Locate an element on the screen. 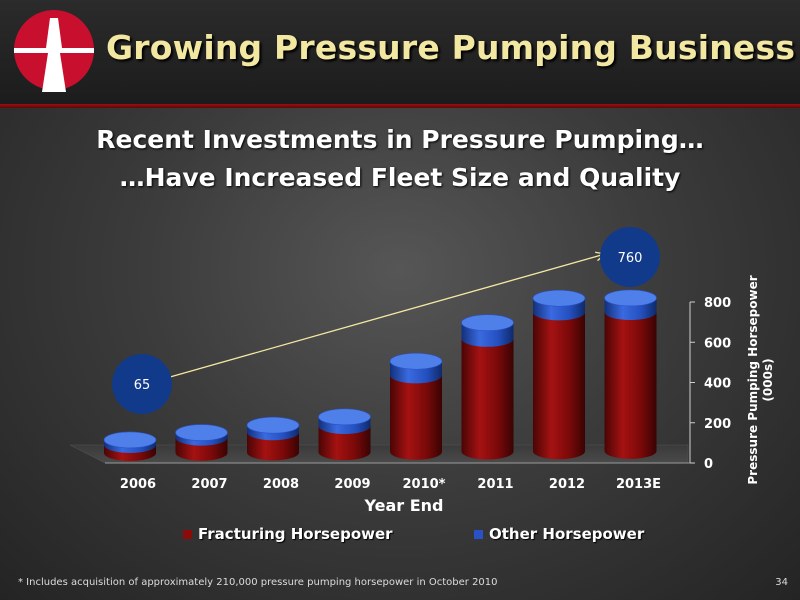 The width and height of the screenshot is (800, 600). x-tick-label: 2013E is located at coordinates (638, 484).